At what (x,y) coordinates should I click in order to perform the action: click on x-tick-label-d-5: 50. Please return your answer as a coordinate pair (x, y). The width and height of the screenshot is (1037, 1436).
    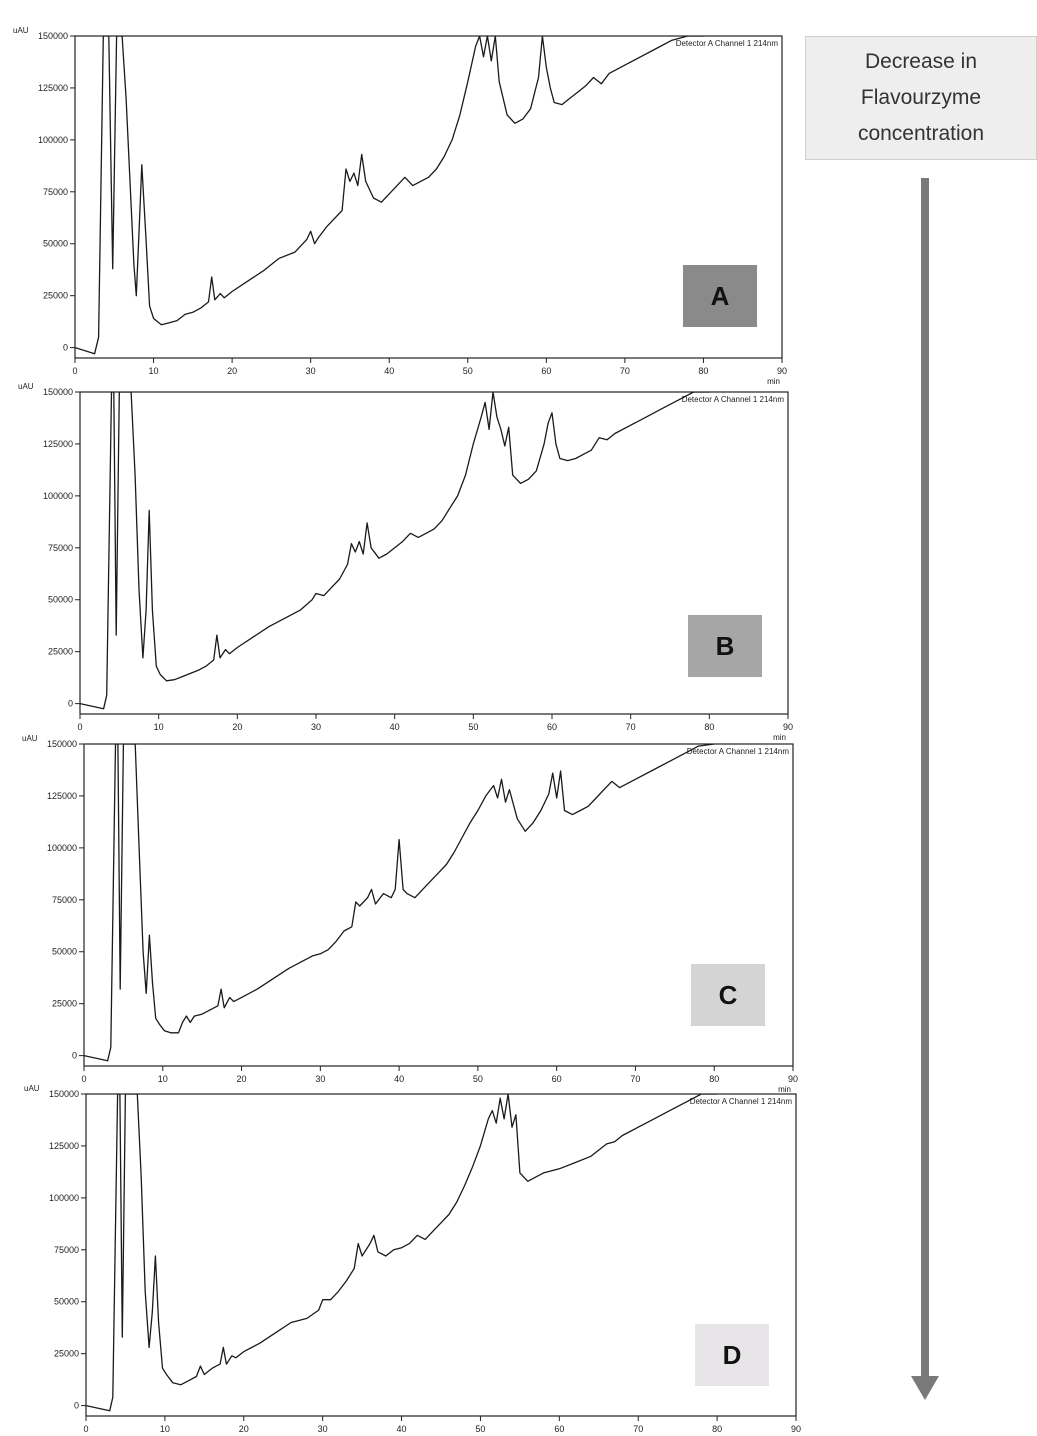
    Looking at the image, I should click on (480, 1429).